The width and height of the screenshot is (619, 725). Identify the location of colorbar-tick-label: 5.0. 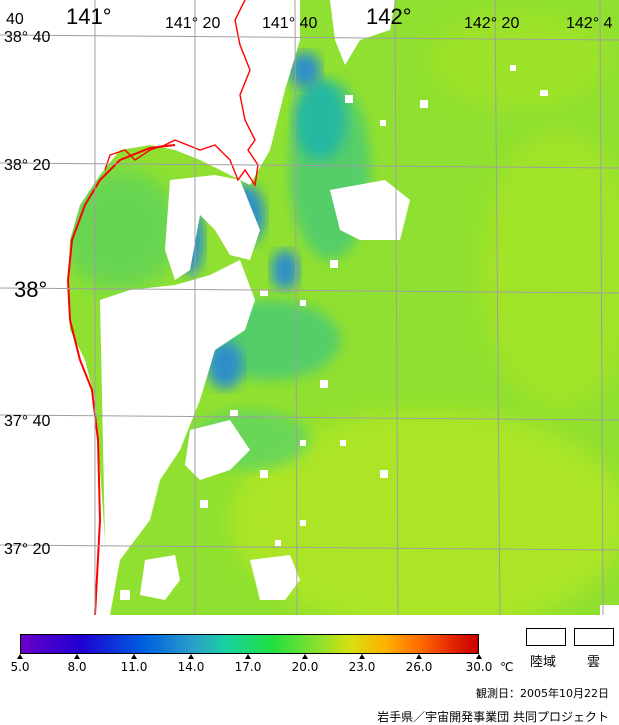
(20, 667).